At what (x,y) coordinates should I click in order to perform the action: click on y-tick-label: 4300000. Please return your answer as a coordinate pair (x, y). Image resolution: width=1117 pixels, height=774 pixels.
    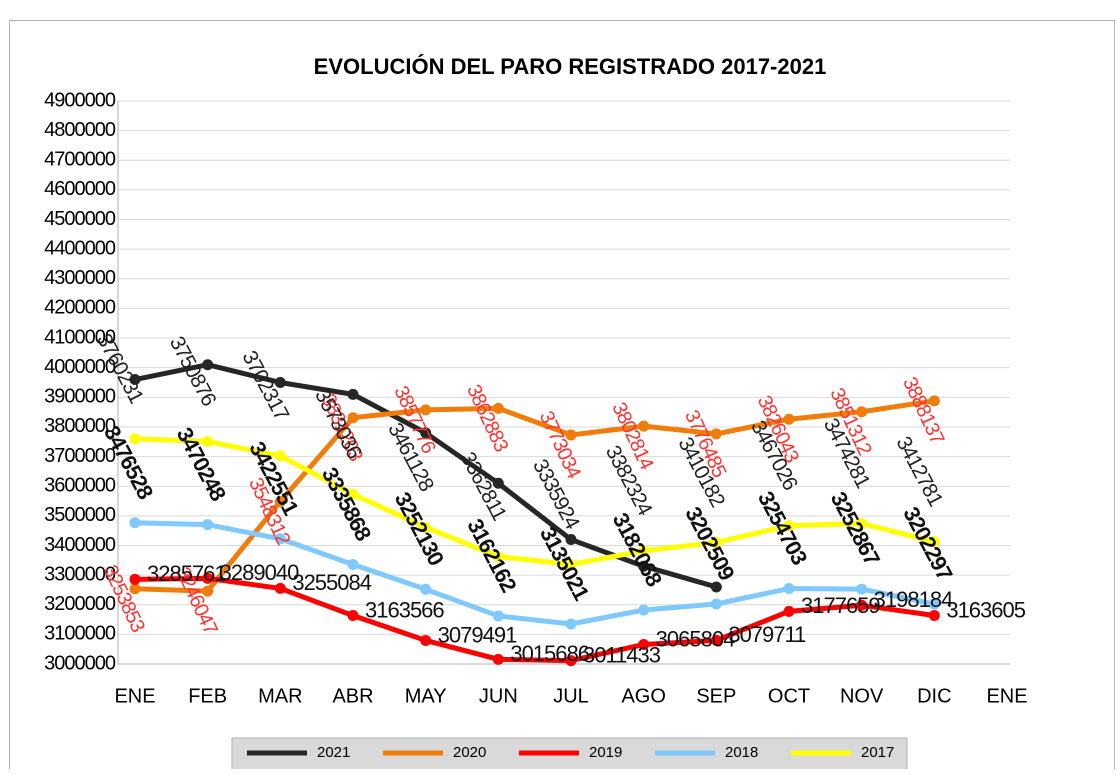
    Looking at the image, I should click on (80, 278).